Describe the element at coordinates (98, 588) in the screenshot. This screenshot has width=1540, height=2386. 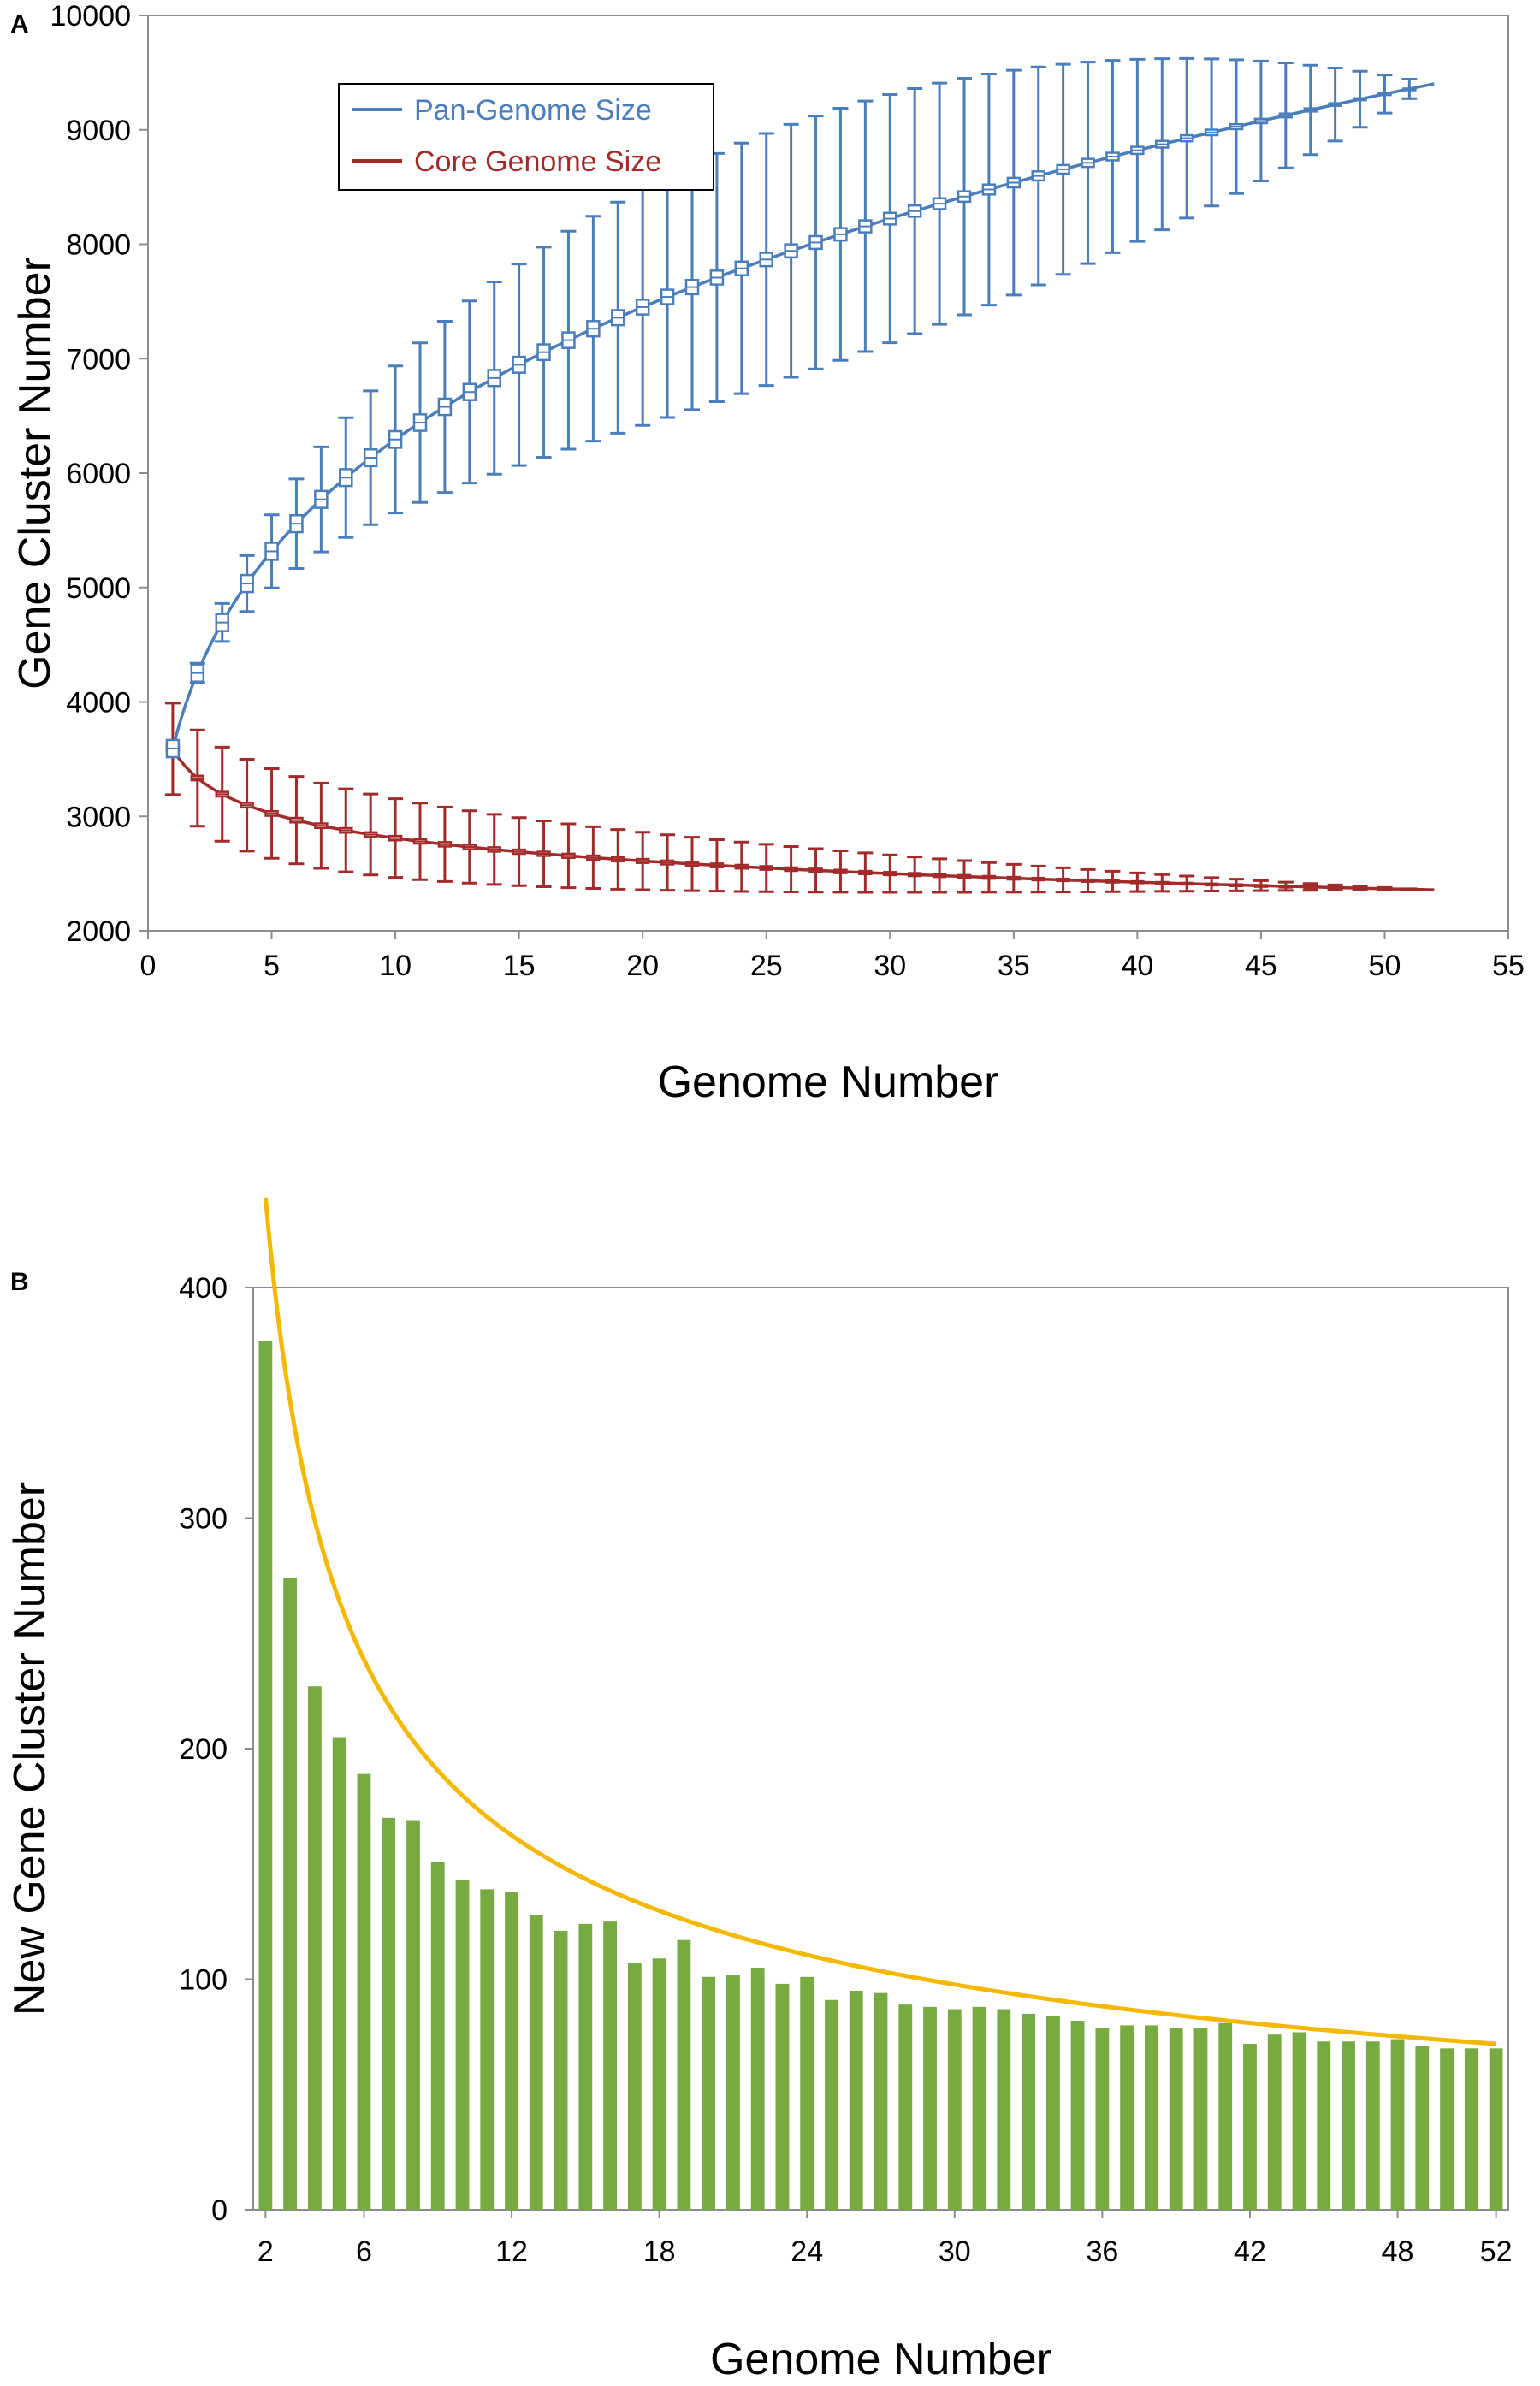
I see `y-tick-label: 5000` at that location.